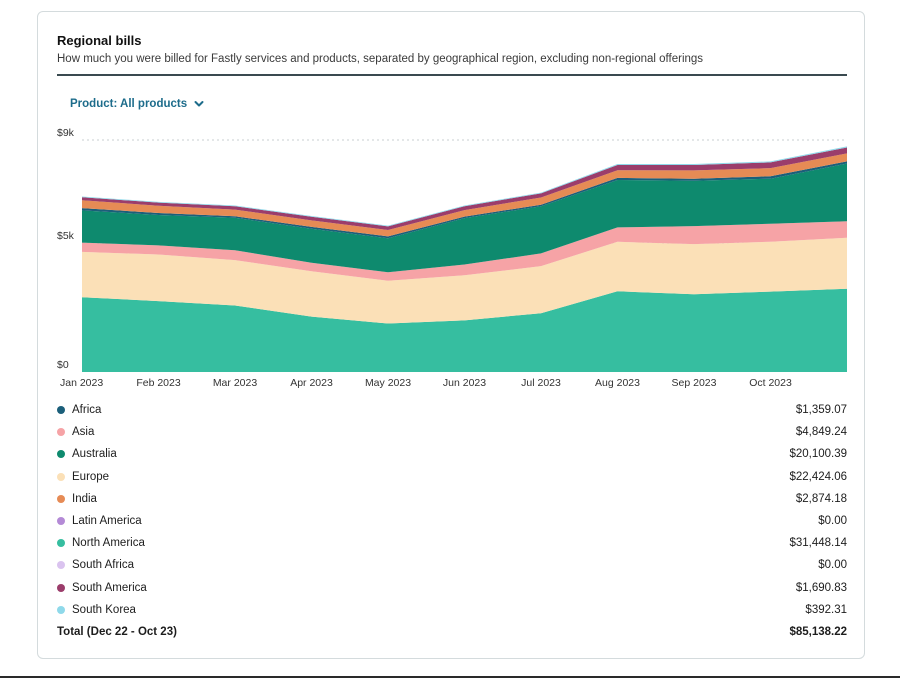 The width and height of the screenshot is (900, 678). Describe the element at coordinates (388, 383) in the screenshot. I see `x-tick-label: May 2023` at that location.